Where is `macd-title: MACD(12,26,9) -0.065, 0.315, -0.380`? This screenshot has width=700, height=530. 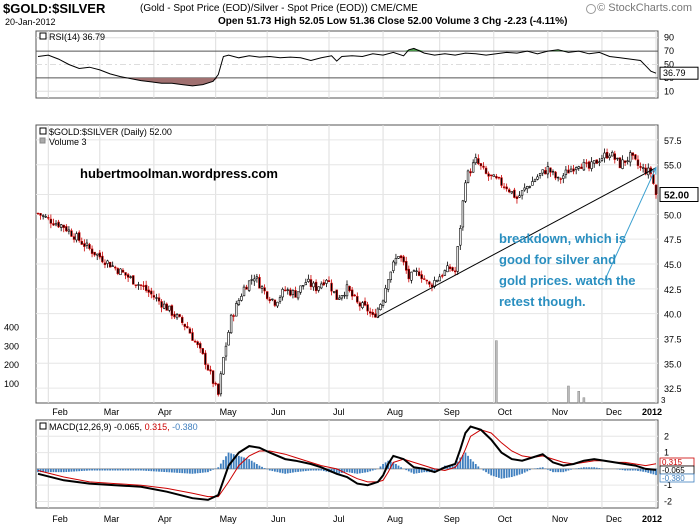 macd-title: MACD(12,26,9) -0.065, 0.315, -0.380 is located at coordinates (123, 427).